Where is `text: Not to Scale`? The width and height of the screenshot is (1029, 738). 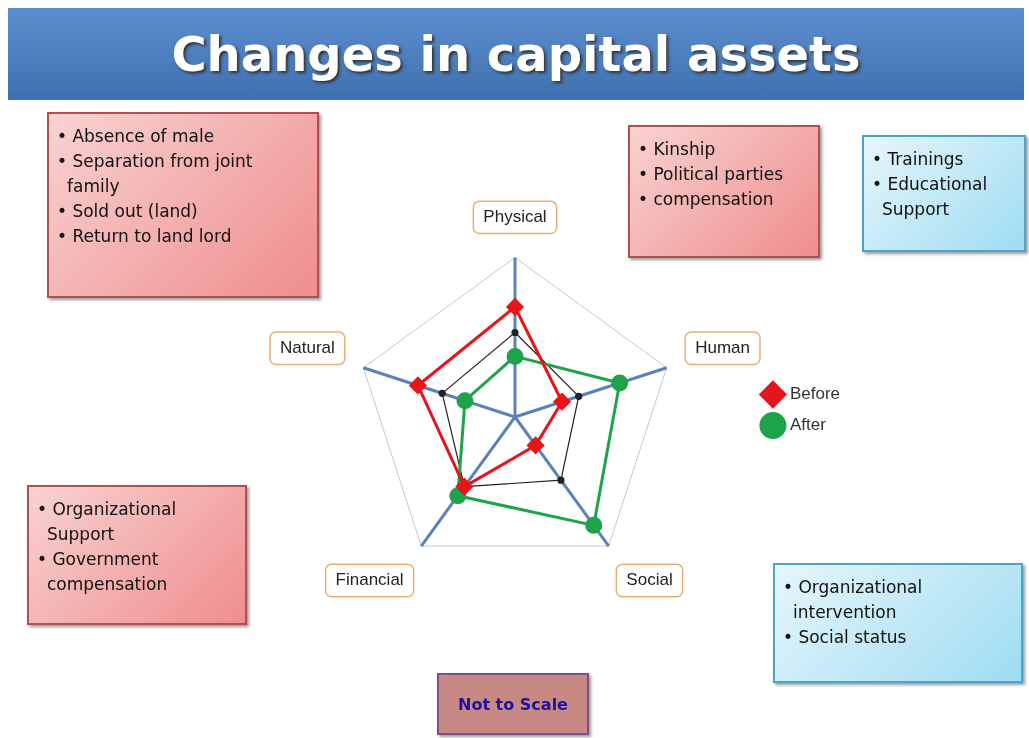 text: Not to Scale is located at coordinates (513, 704).